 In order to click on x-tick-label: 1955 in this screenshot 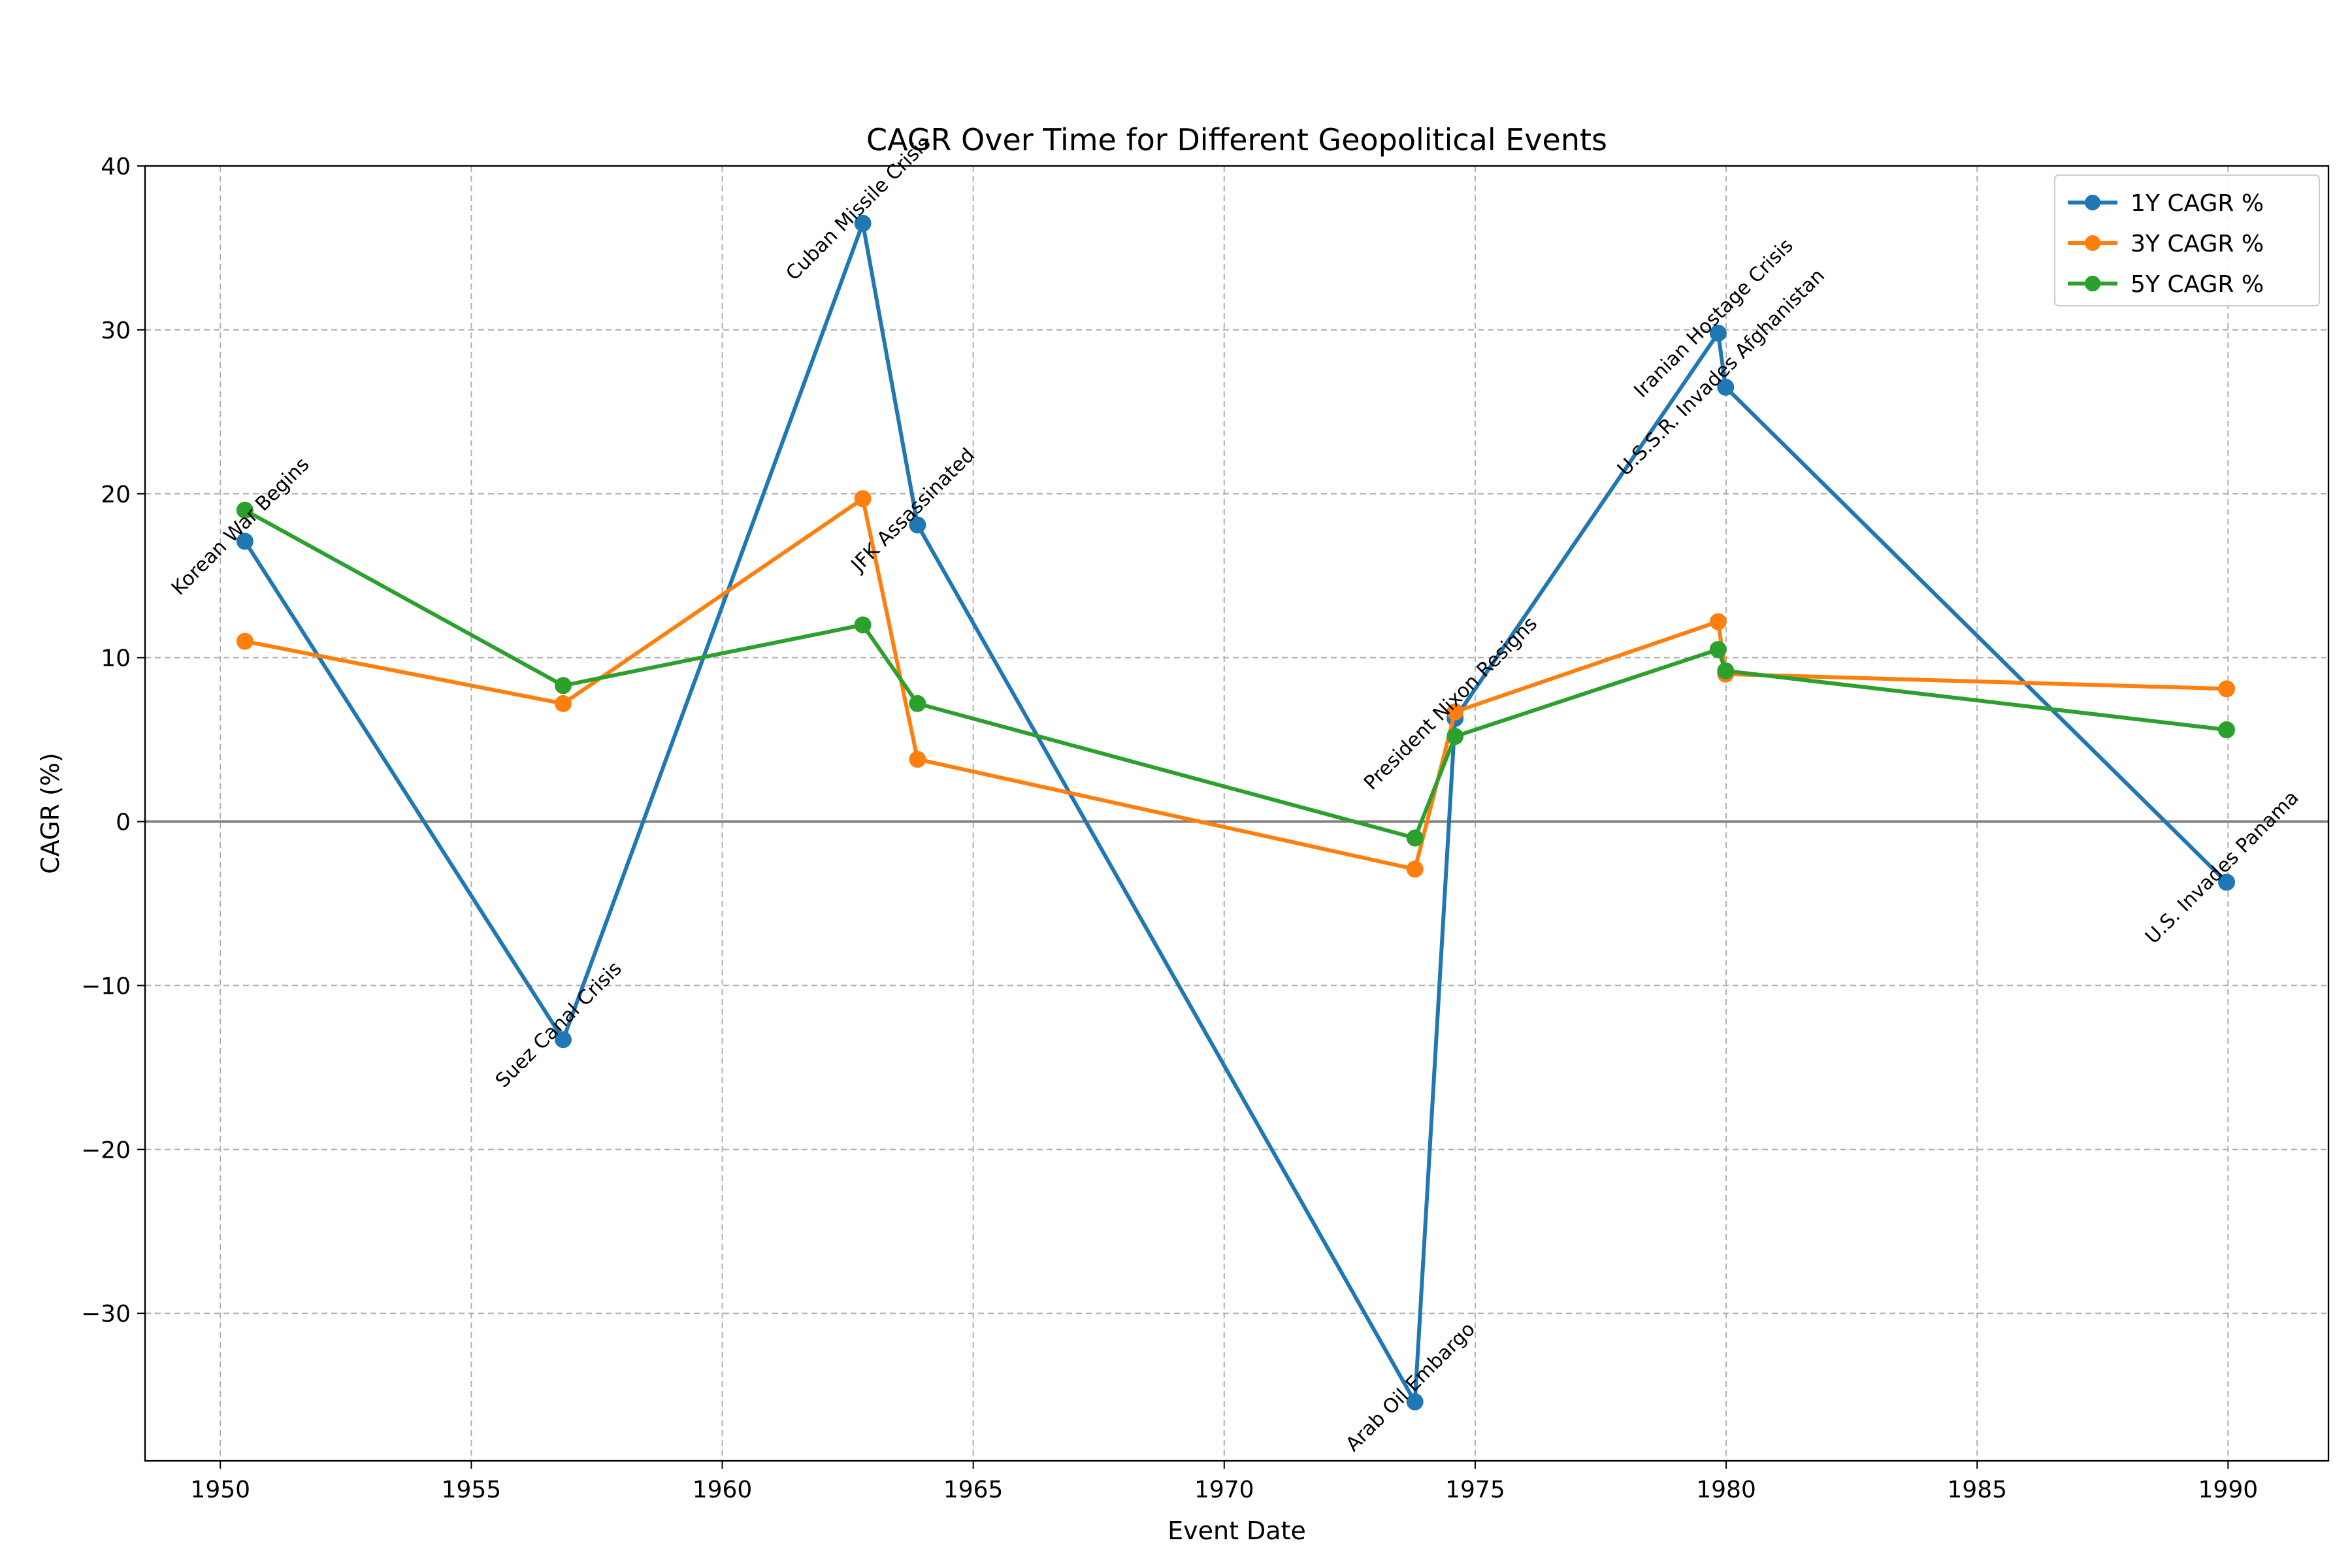, I will do `click(472, 1490)`.